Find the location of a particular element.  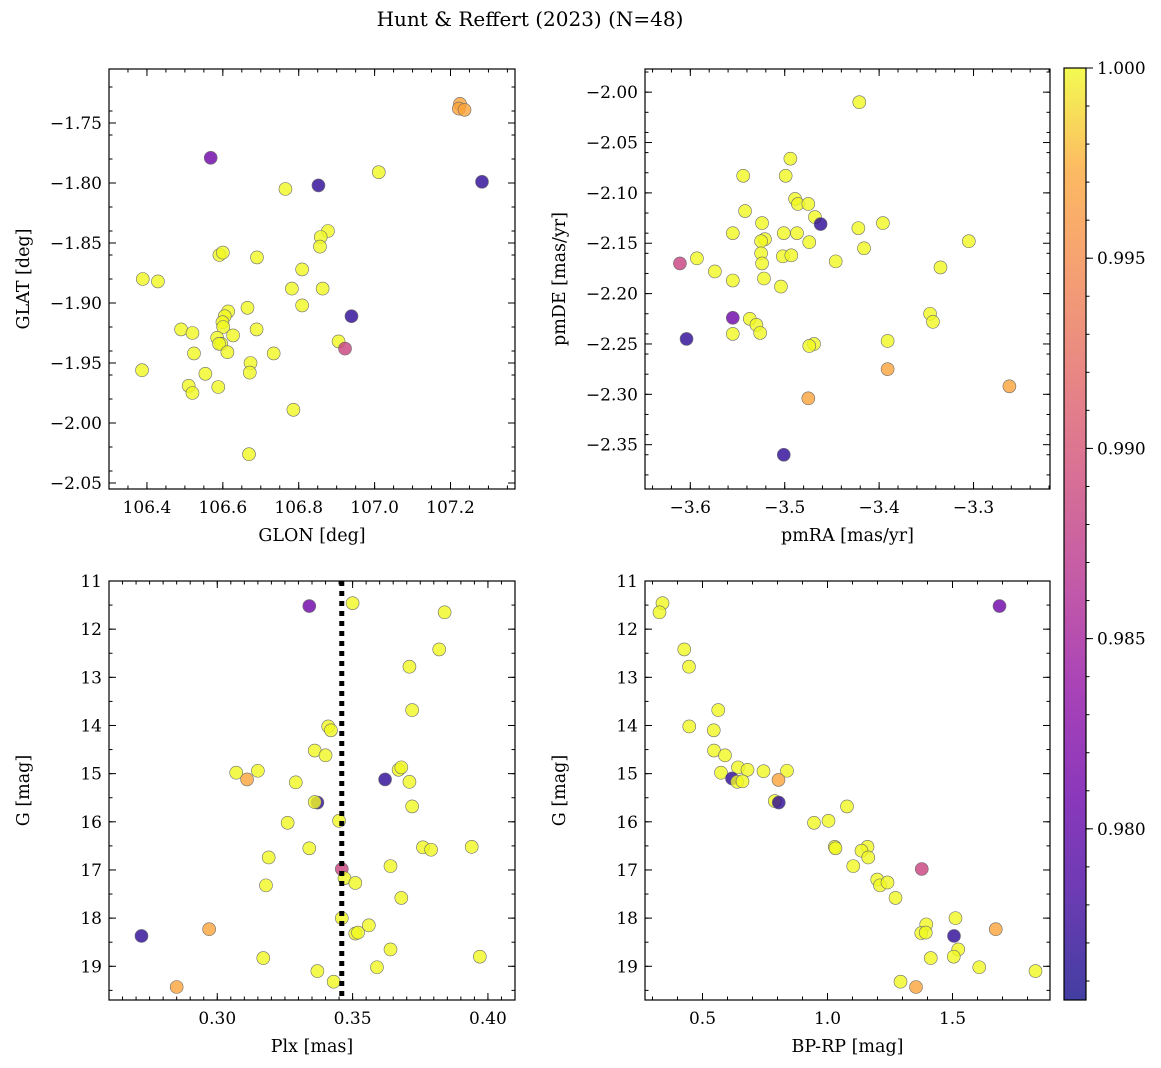

y-tick-label: 15 is located at coordinates (627, 775).